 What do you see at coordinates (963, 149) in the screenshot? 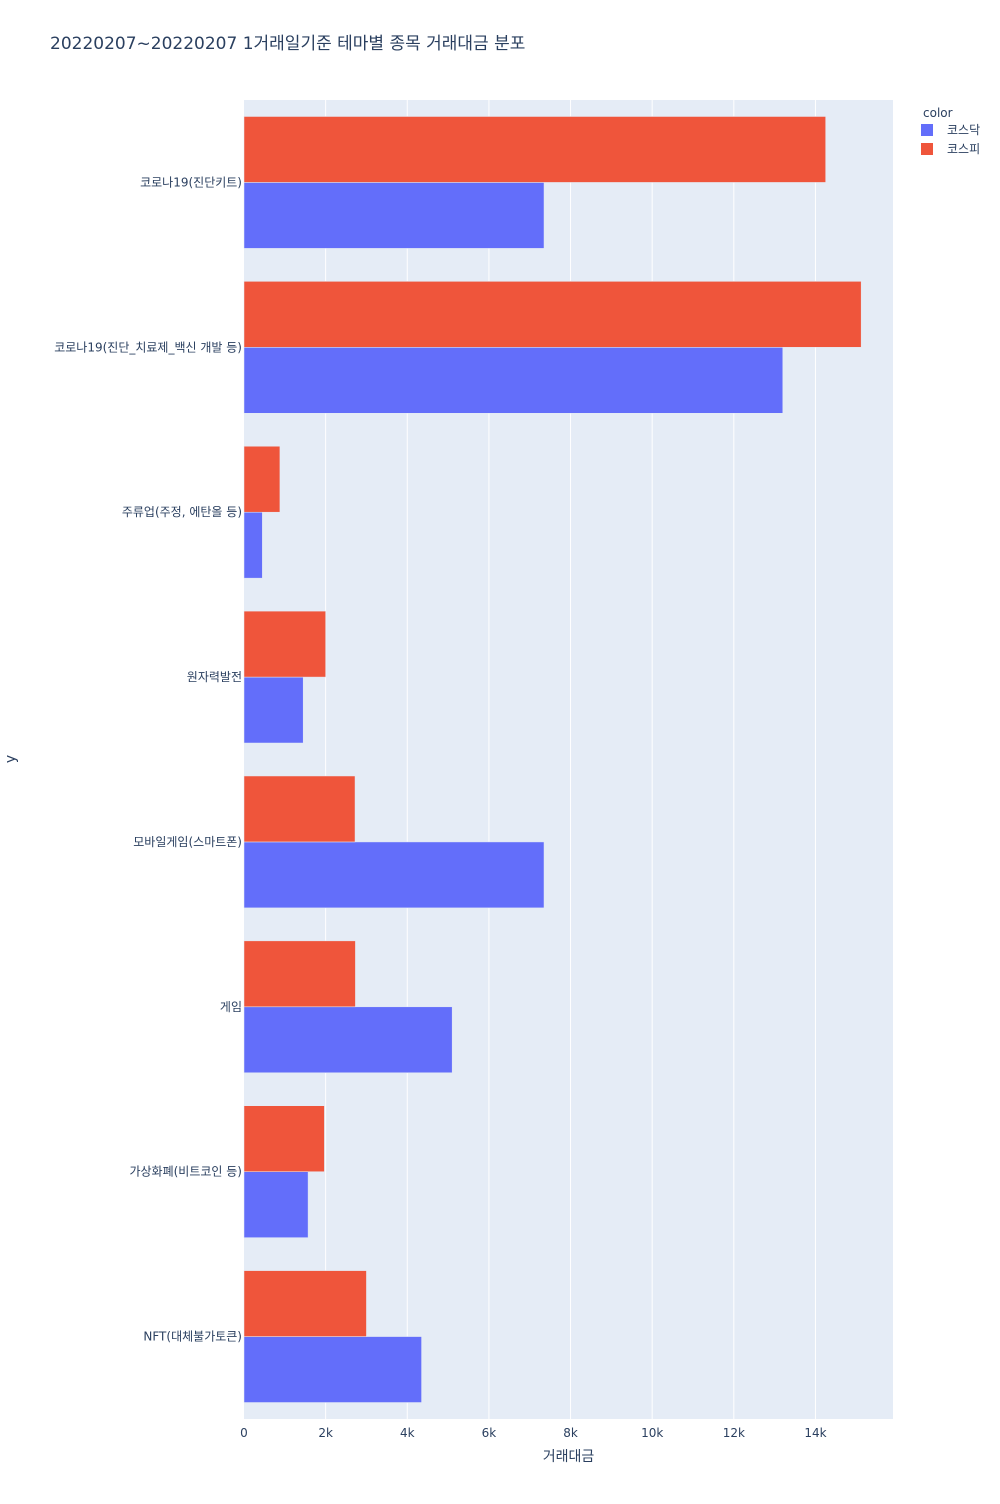
I see `legend-label: 코스피` at bounding box center [963, 149].